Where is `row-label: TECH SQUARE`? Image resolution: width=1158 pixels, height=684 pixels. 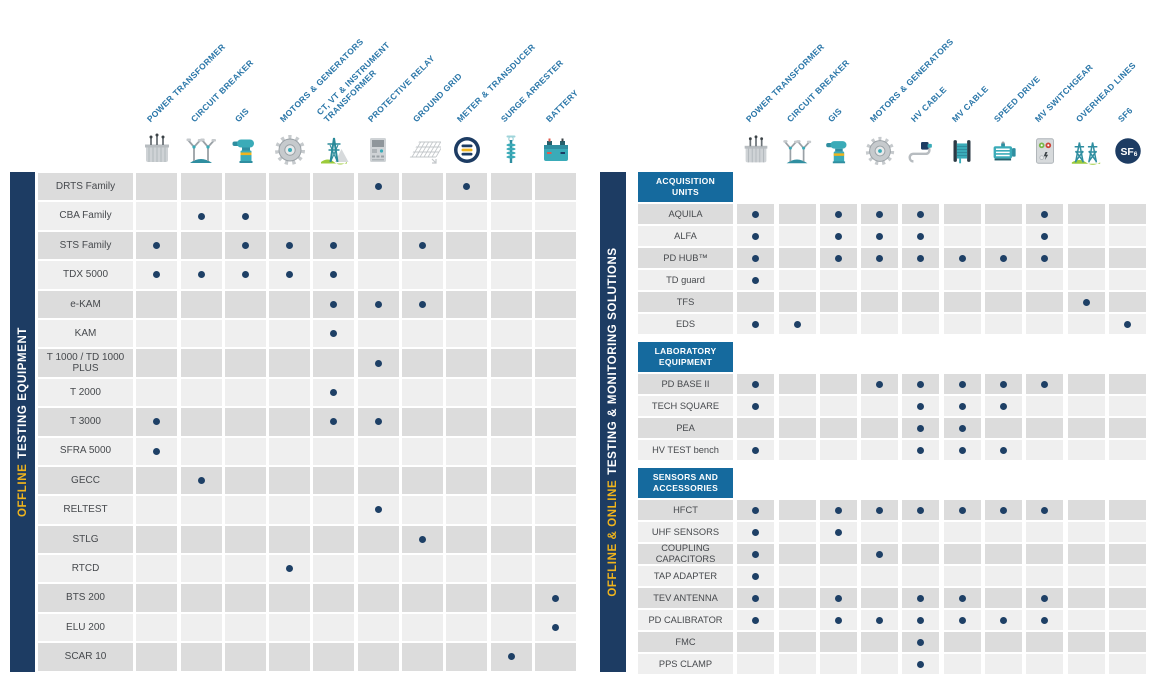
row-label: TECH SQUARE is located at coordinates (685, 406).